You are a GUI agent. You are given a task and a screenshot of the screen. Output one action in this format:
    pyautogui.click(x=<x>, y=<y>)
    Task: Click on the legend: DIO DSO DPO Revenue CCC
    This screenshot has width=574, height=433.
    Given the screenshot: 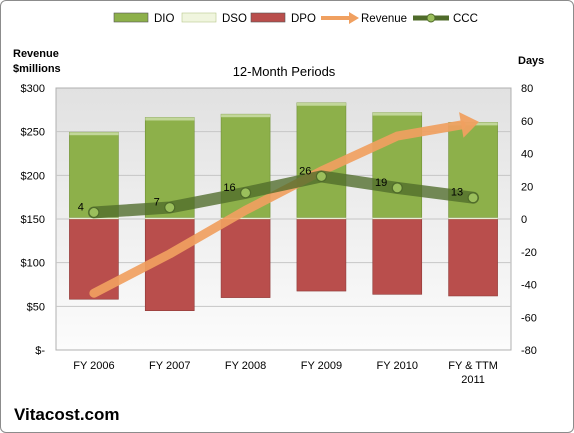 What is the action you would take?
    pyautogui.click(x=295, y=18)
    